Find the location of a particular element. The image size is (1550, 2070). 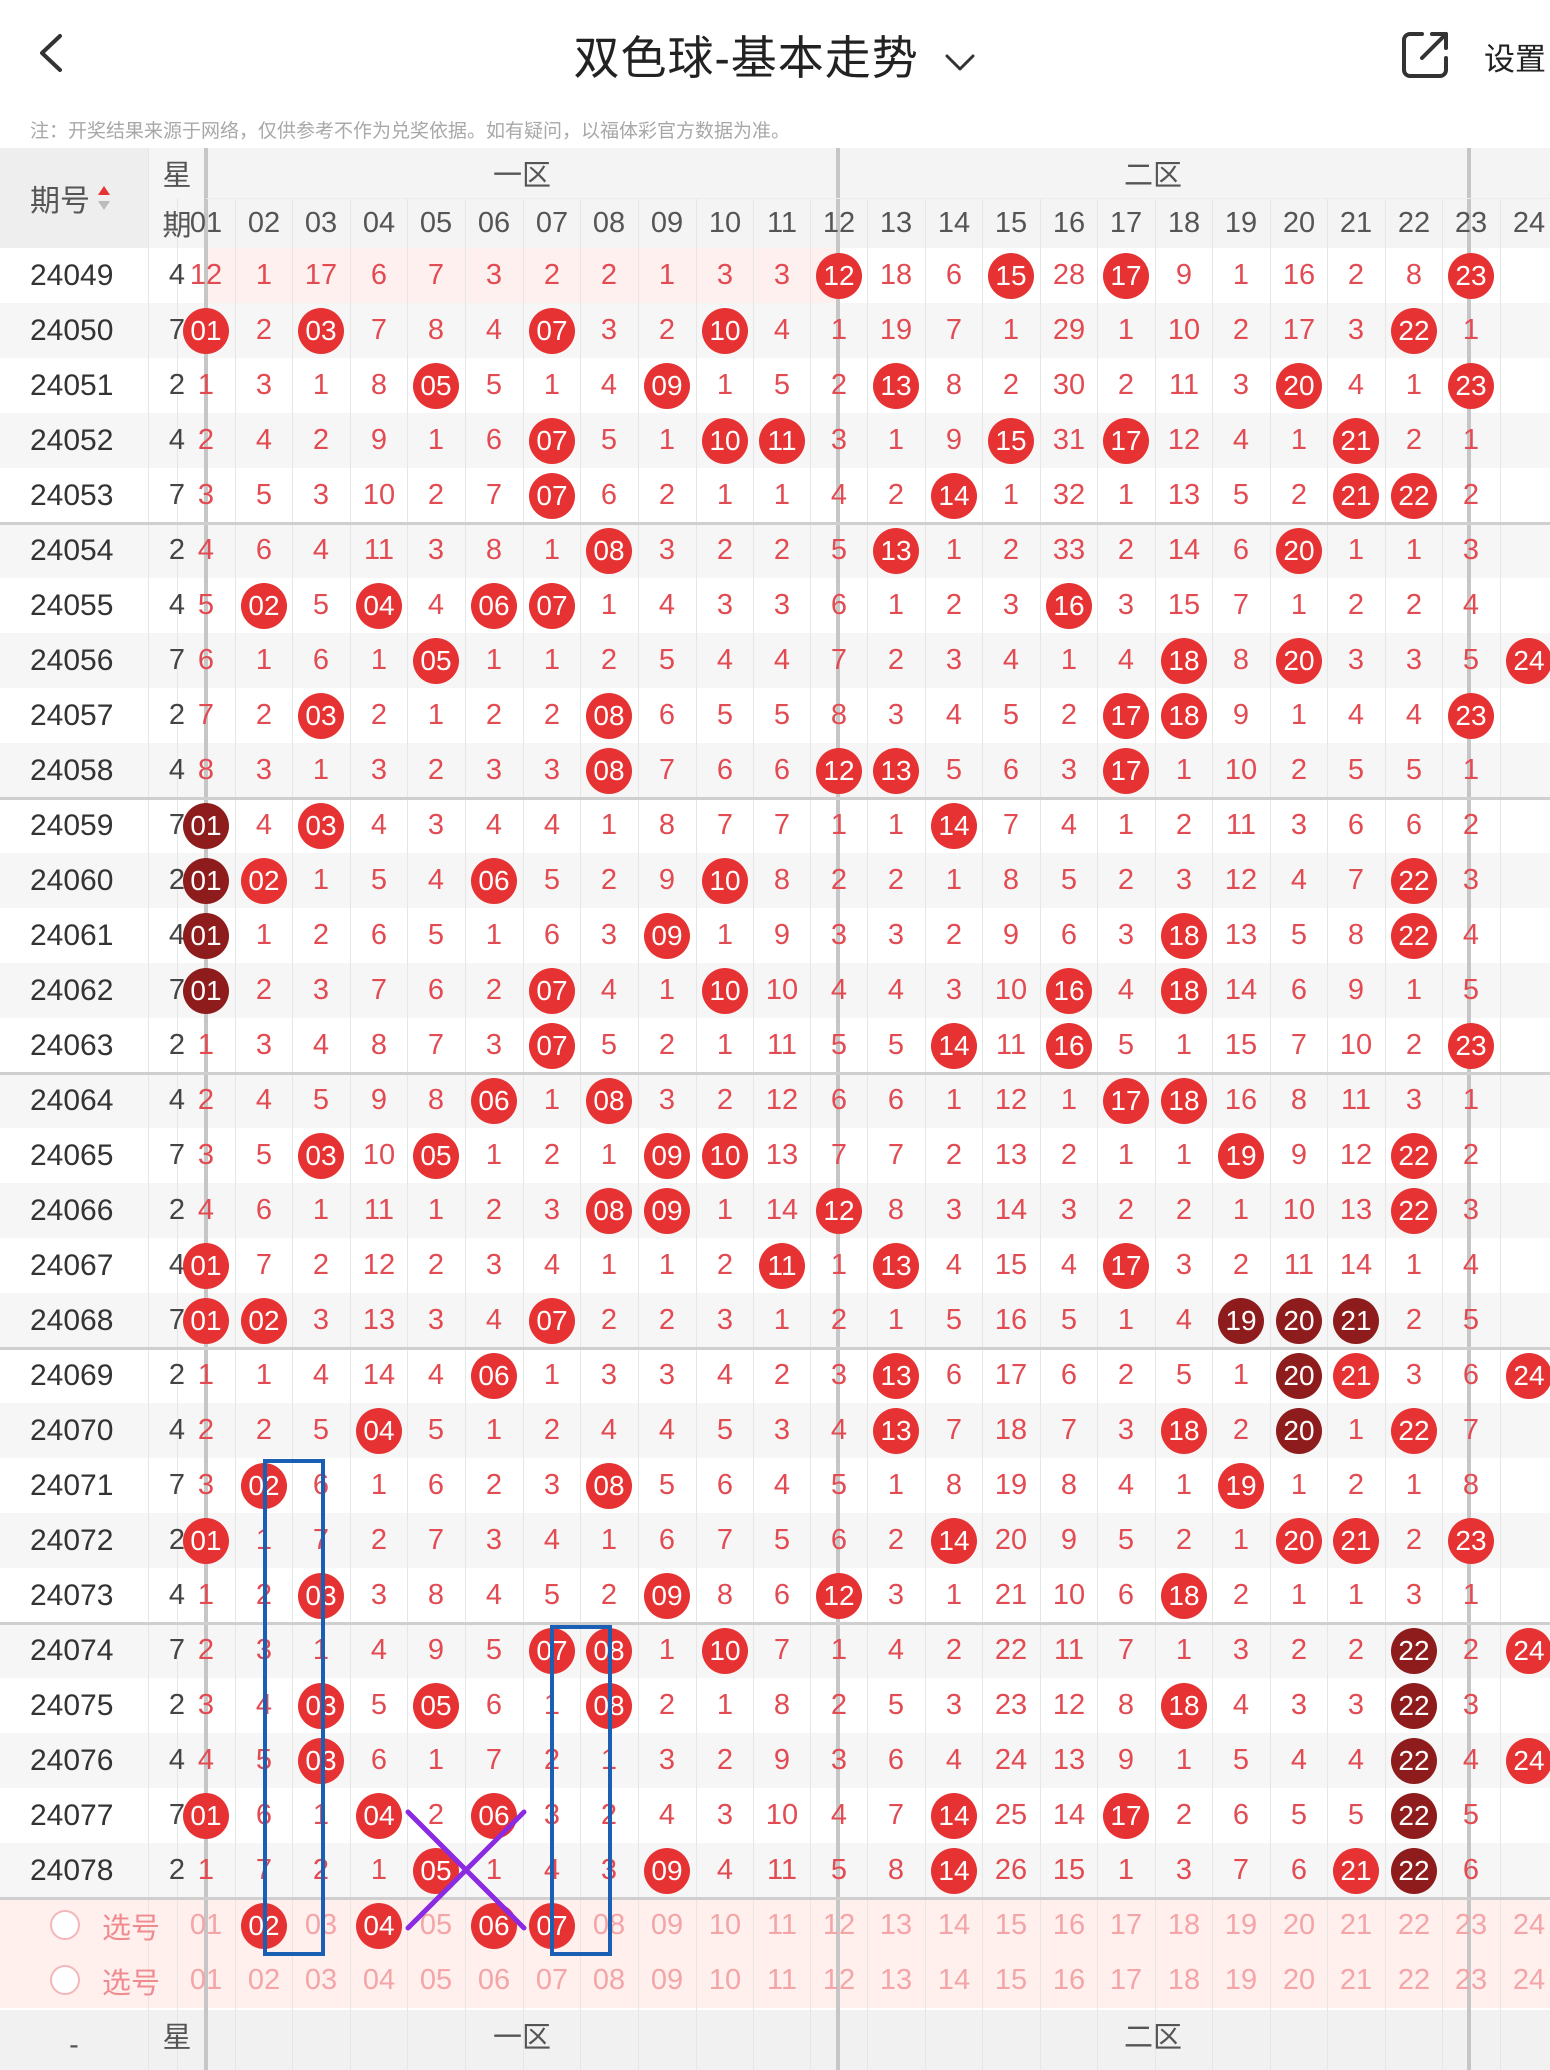

settings-button: 设置 is located at coordinates (1515, 59).